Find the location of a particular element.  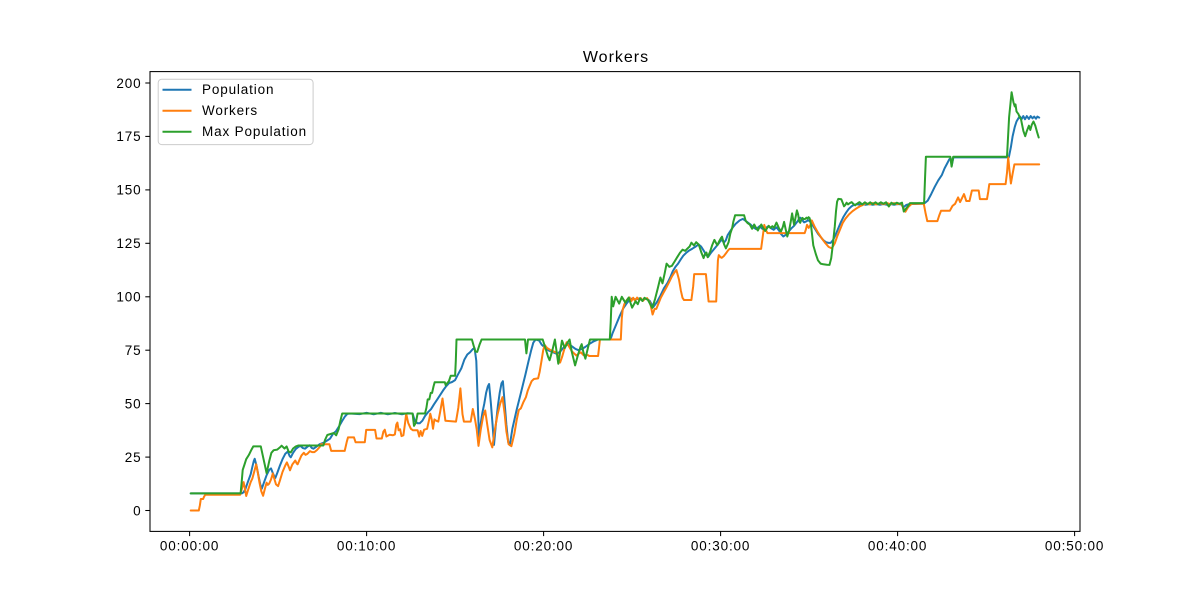

svg-text: 100 is located at coordinates (128, 297).